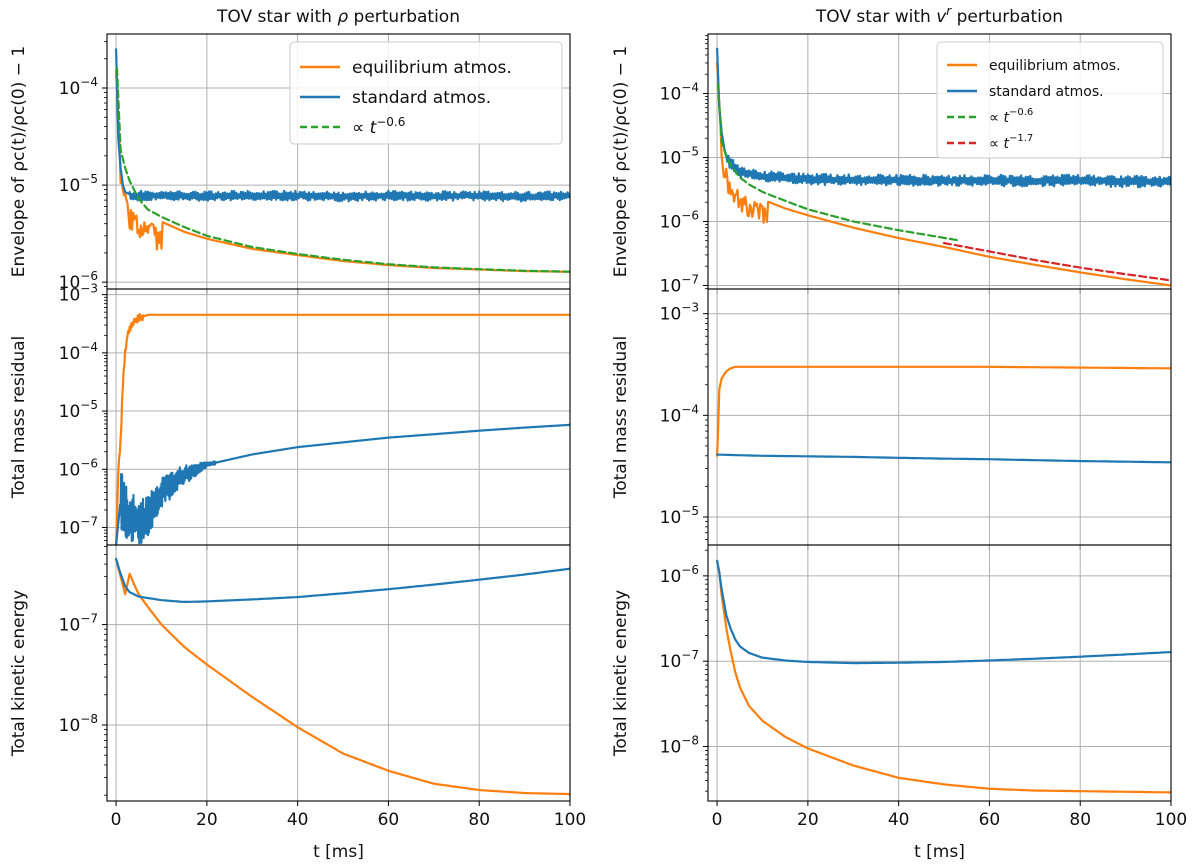  I want to click on panel-right-mass: 10⁻⁵ 10⁻⁴ 10⁻³ Total mass residual, so click(891, 419).